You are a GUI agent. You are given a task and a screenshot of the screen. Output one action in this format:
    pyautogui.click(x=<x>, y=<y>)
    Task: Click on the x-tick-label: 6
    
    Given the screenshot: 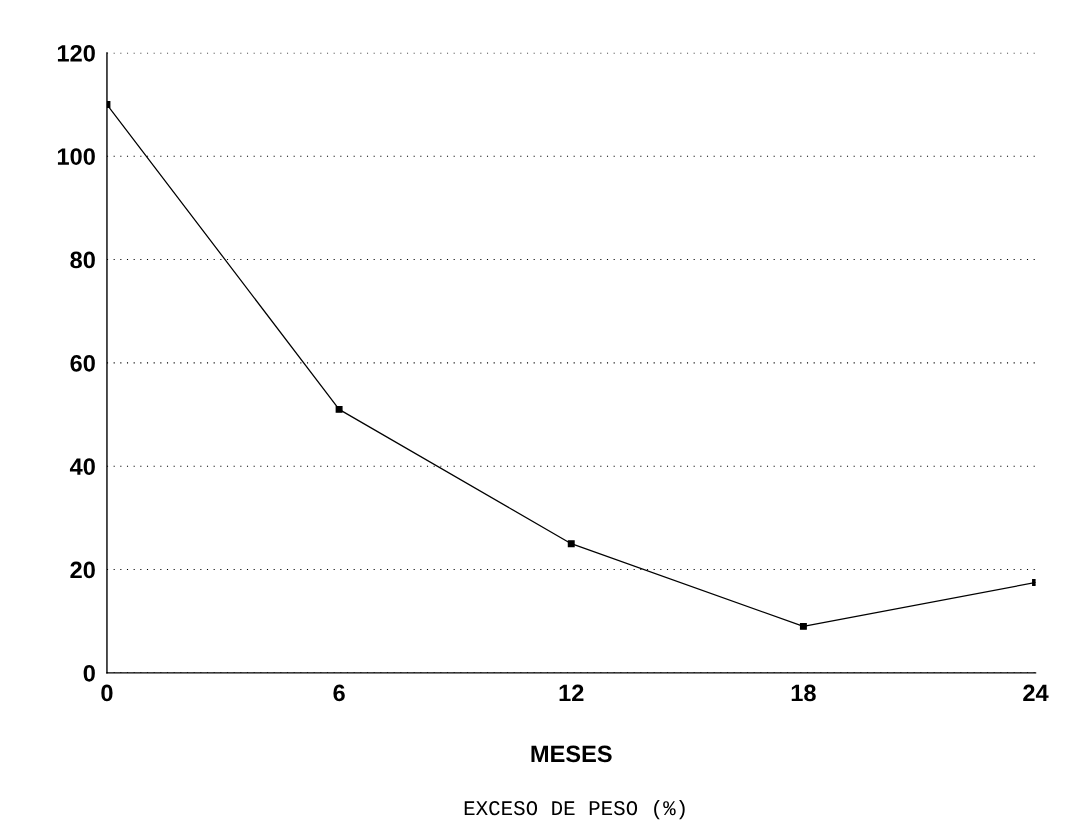 What is the action you would take?
    pyautogui.click(x=339, y=693)
    